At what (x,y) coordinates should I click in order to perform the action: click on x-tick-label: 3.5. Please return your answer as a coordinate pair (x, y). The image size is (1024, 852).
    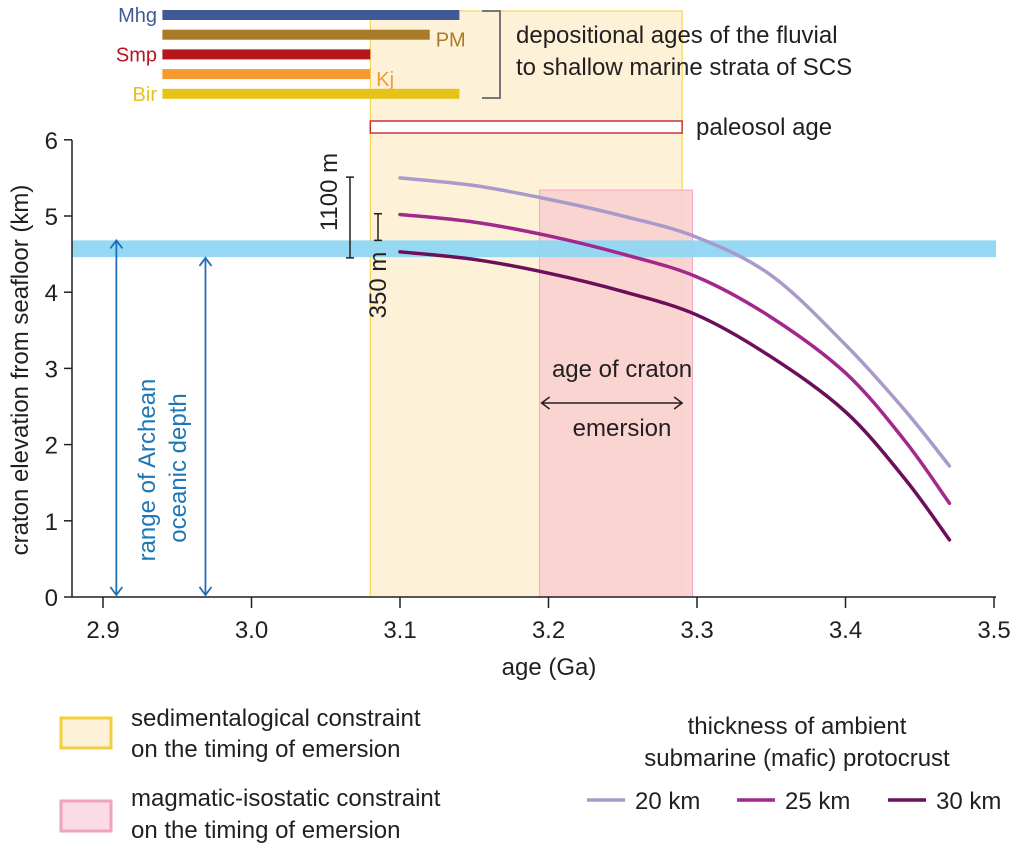
    Looking at the image, I should click on (993, 630).